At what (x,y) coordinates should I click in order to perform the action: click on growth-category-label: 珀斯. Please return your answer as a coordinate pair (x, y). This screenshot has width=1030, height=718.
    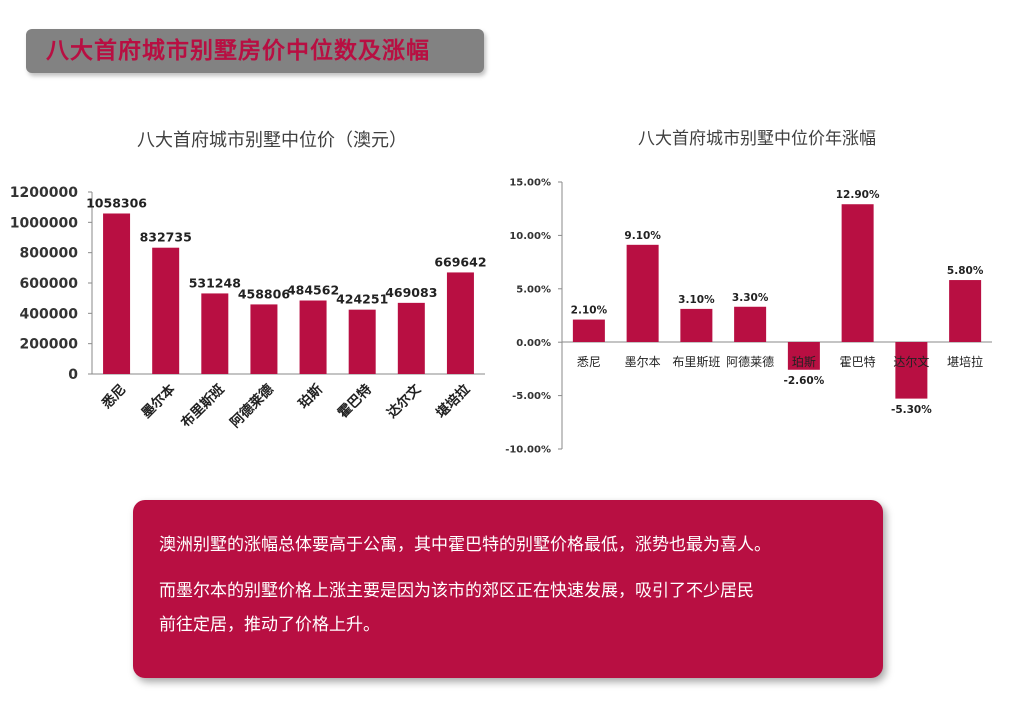
    Looking at the image, I should click on (804, 362).